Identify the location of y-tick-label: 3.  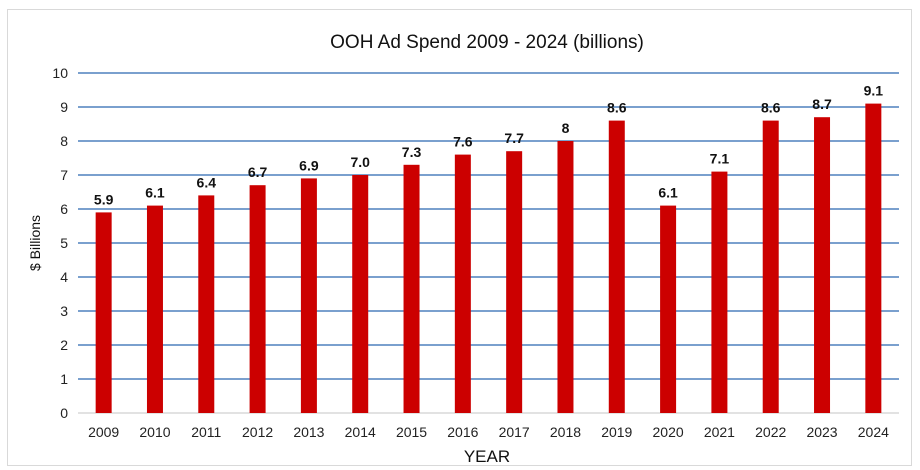
(64, 311).